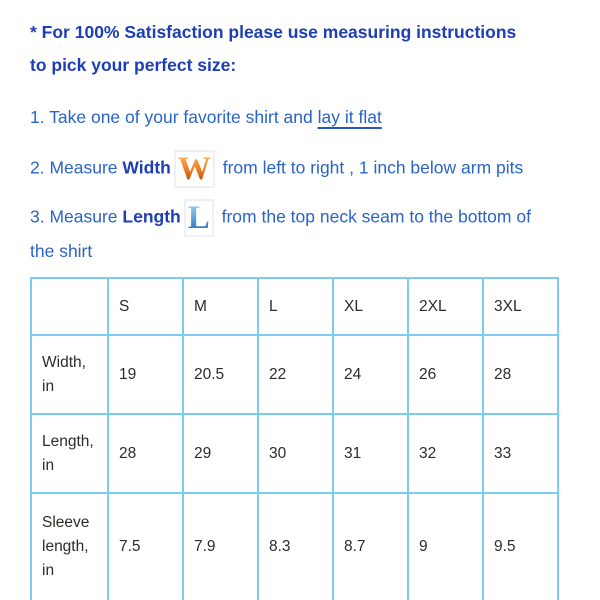 This screenshot has width=600, height=600. What do you see at coordinates (445, 306) in the screenshot?
I see `column-header-2xl: 2XL` at bounding box center [445, 306].